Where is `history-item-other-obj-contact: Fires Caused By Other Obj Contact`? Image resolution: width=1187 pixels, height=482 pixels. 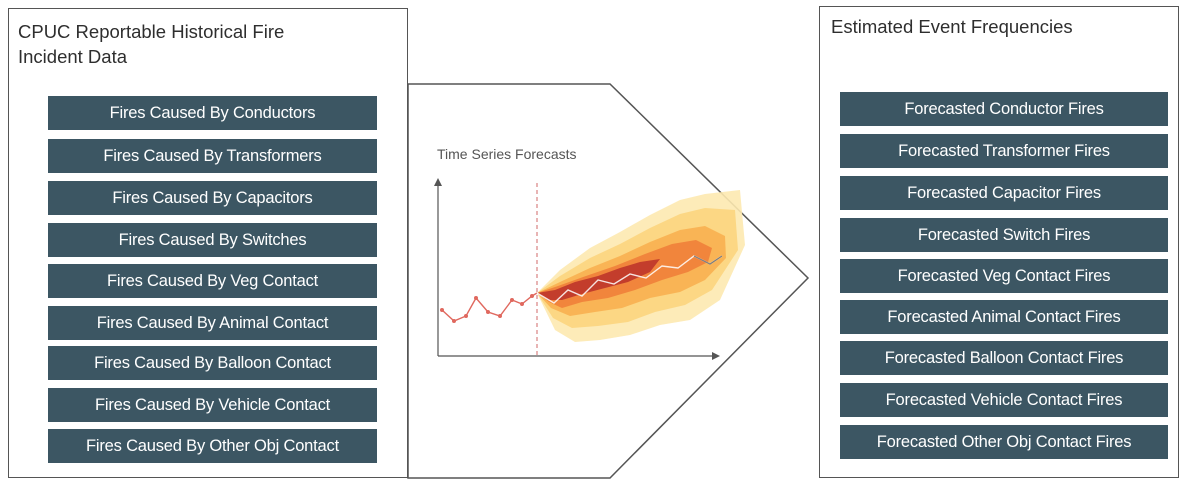 history-item-other-obj-contact: Fires Caused By Other Obj Contact is located at coordinates (212, 446).